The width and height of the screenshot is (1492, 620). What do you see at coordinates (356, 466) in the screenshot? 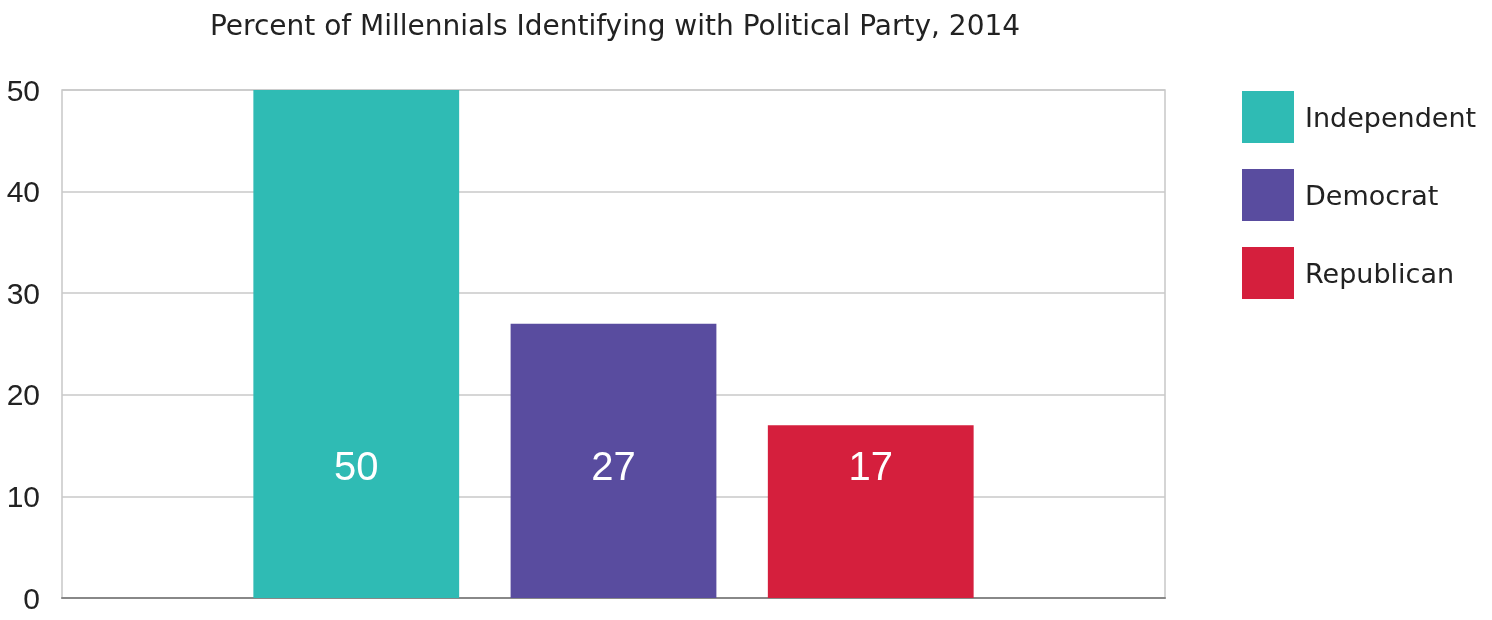
I see `data-label: 50` at bounding box center [356, 466].